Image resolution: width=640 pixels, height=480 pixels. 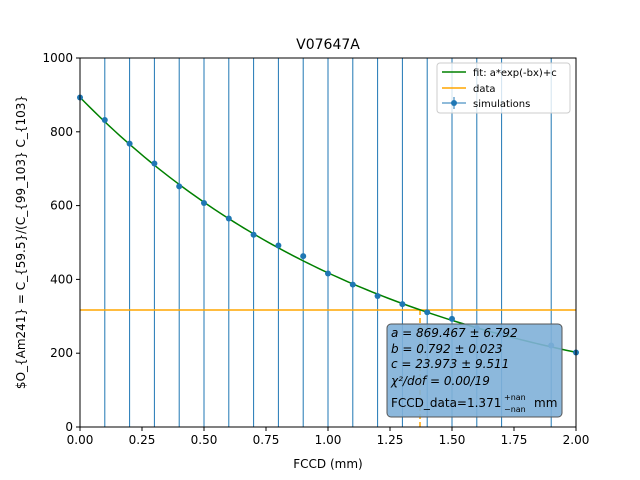 What do you see at coordinates (57, 58) in the screenshot?
I see `y-tick-label-5: 1000` at bounding box center [57, 58].